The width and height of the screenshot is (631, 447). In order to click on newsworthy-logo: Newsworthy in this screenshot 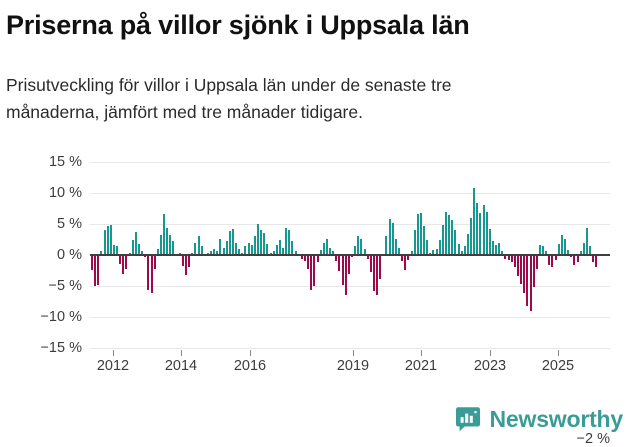, I will do `click(539, 419)`.